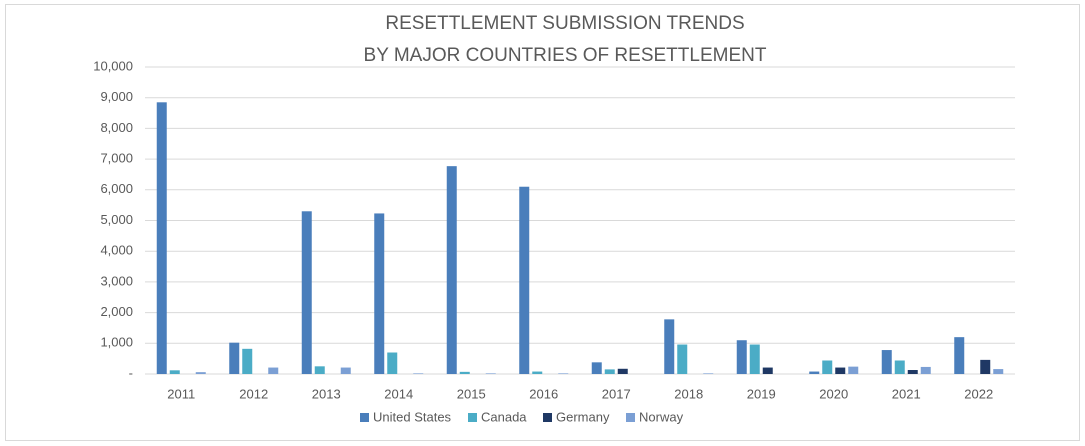 This screenshot has width=1085, height=446. Describe the element at coordinates (661, 416) in the screenshot. I see `legend-label: Norway` at that location.